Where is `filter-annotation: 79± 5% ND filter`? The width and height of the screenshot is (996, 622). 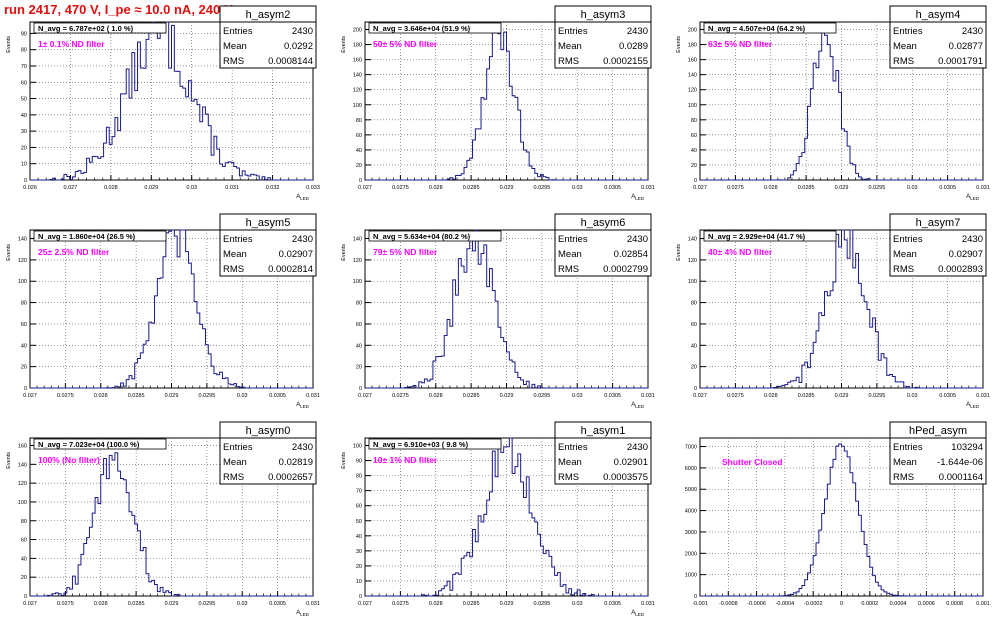
filter-annotation: 79± 5% ND filter is located at coordinates (405, 252).